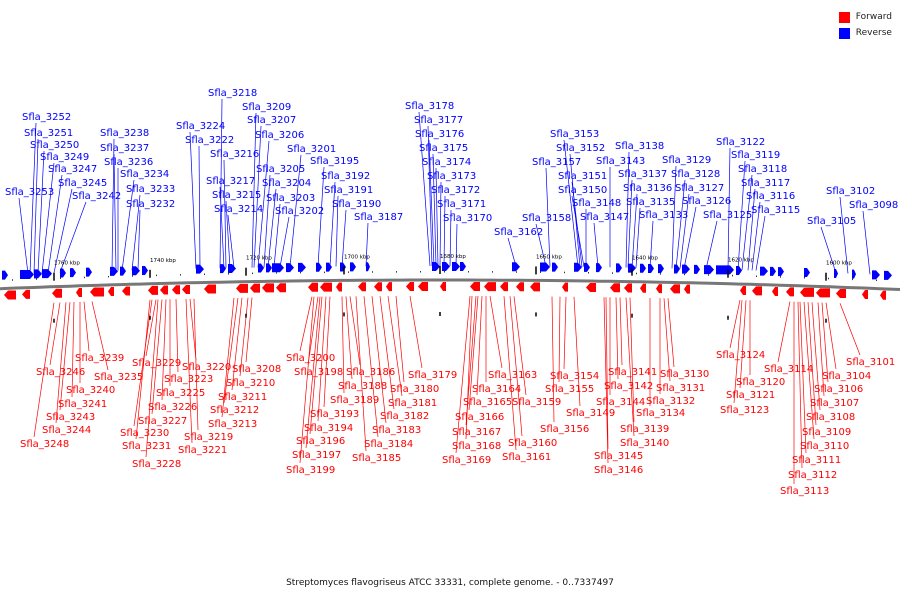  I want to click on reverse-gene-label: Sfla_3209, so click(266, 107).